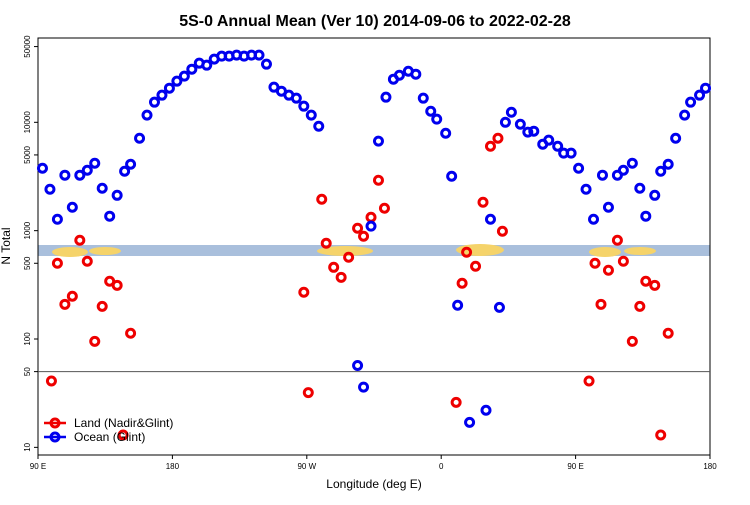 This screenshot has width=750, height=505. What do you see at coordinates (27, 446) in the screenshot?
I see `y-tick-label: 10` at bounding box center [27, 446].